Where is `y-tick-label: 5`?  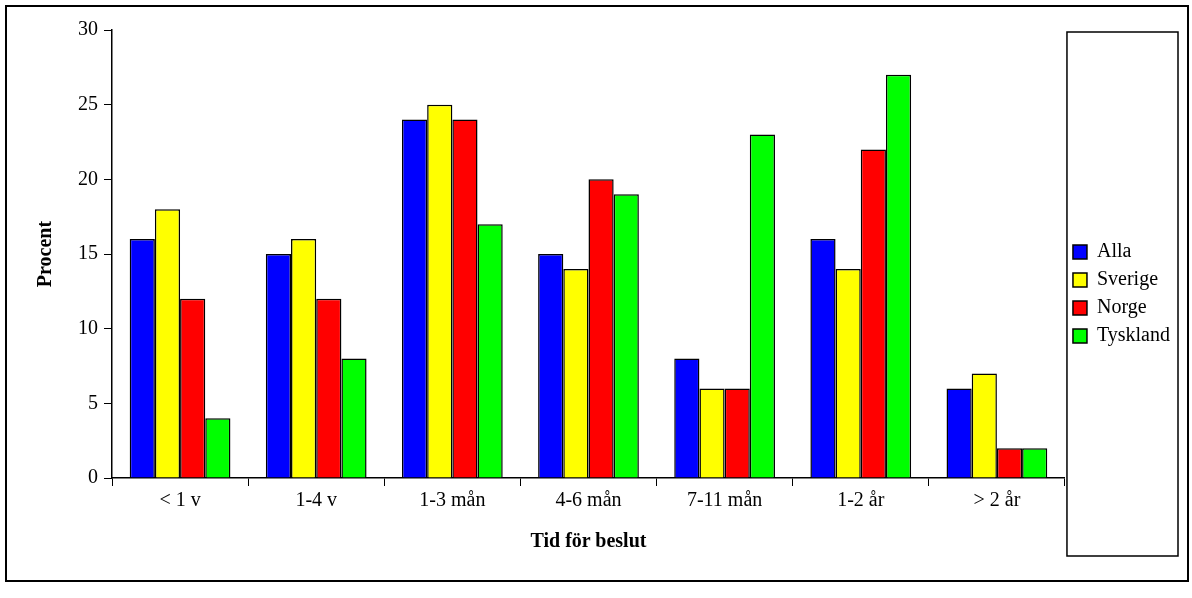
y-tick-label: 5 is located at coordinates (93, 401).